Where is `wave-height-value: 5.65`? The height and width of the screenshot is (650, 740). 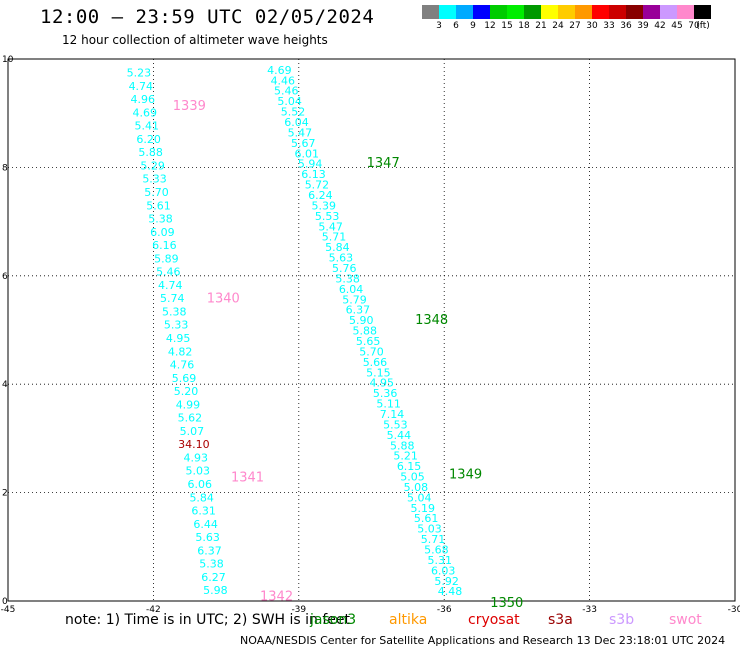
wave-height-value: 5.65 is located at coordinates (368, 341).